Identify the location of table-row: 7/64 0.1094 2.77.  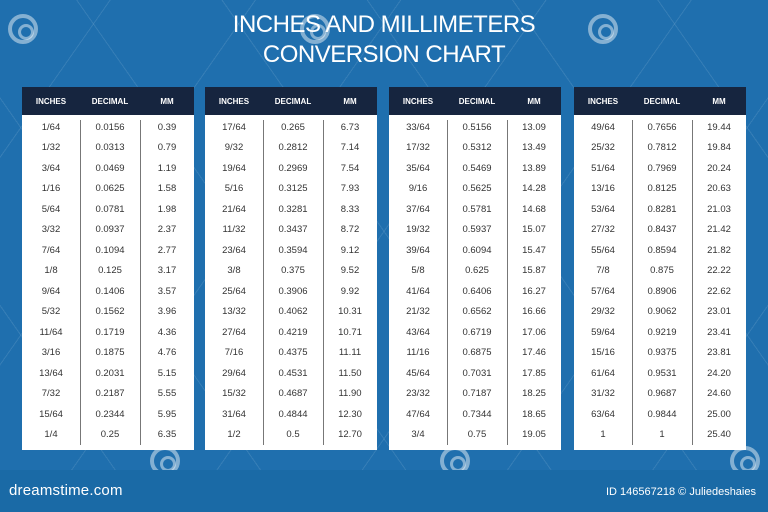
(108, 250).